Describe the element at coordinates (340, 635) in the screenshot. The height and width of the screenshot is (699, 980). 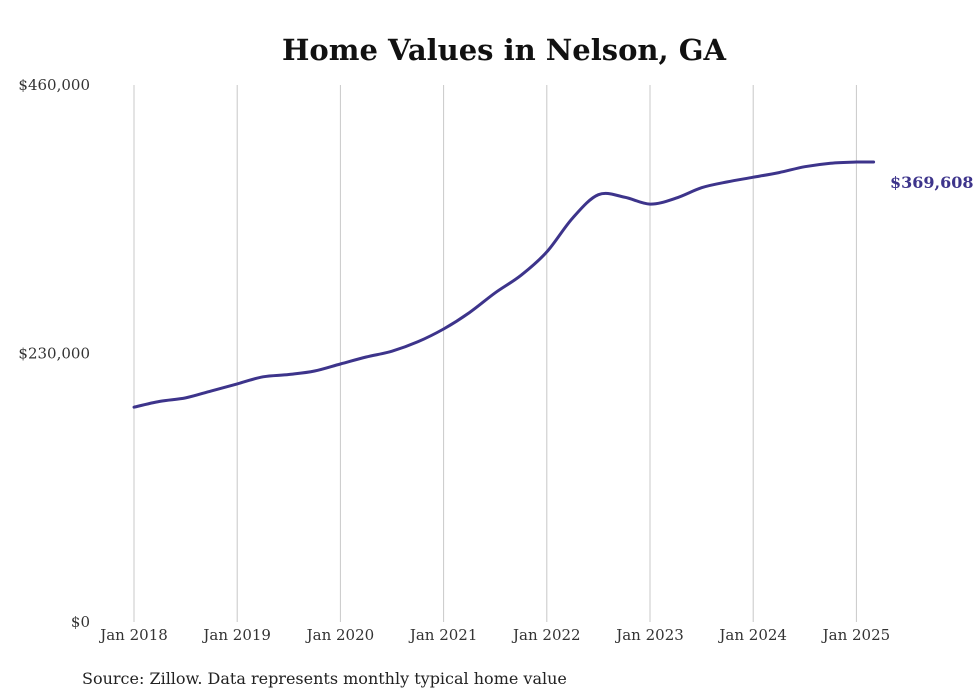
I see `x-tick-label: Jan 2020` at that location.